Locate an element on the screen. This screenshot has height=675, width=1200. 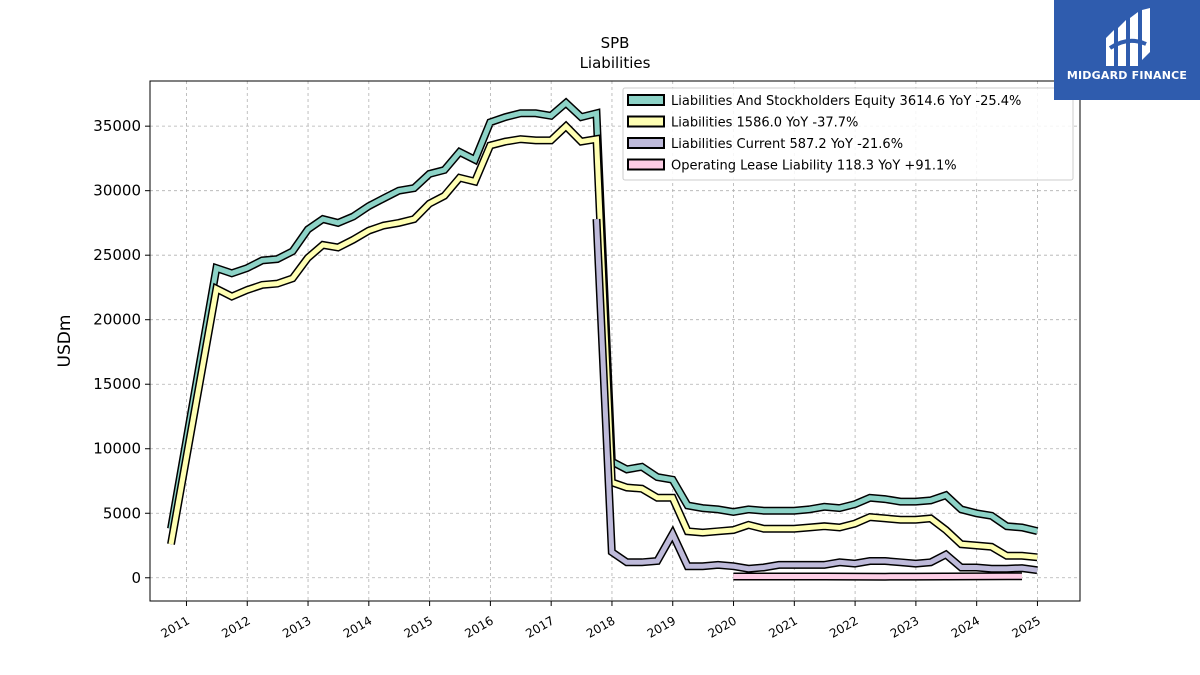
x-tick-label: 2013 is located at coordinates (296, 626).